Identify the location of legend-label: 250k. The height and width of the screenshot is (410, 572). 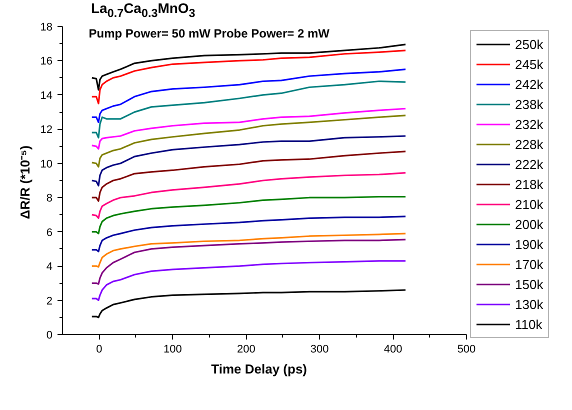
(529, 44).